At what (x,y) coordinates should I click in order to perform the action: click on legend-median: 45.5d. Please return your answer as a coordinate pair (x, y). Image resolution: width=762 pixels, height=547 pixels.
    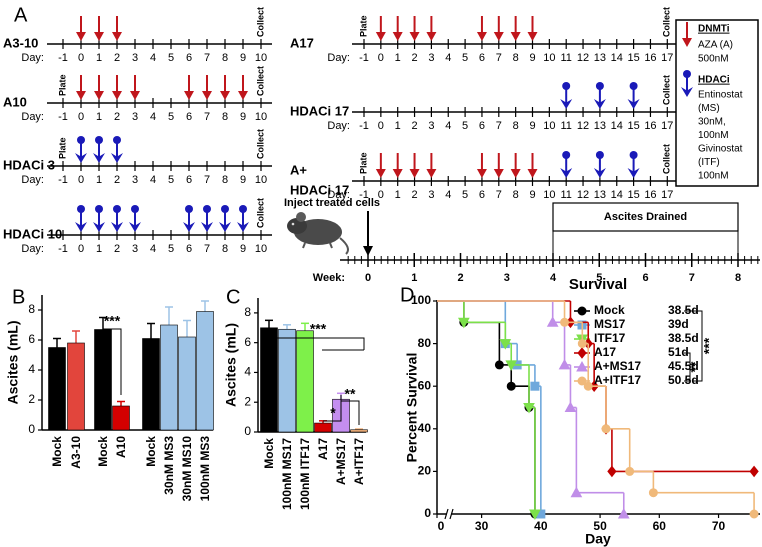
    Looking at the image, I should click on (683, 366).